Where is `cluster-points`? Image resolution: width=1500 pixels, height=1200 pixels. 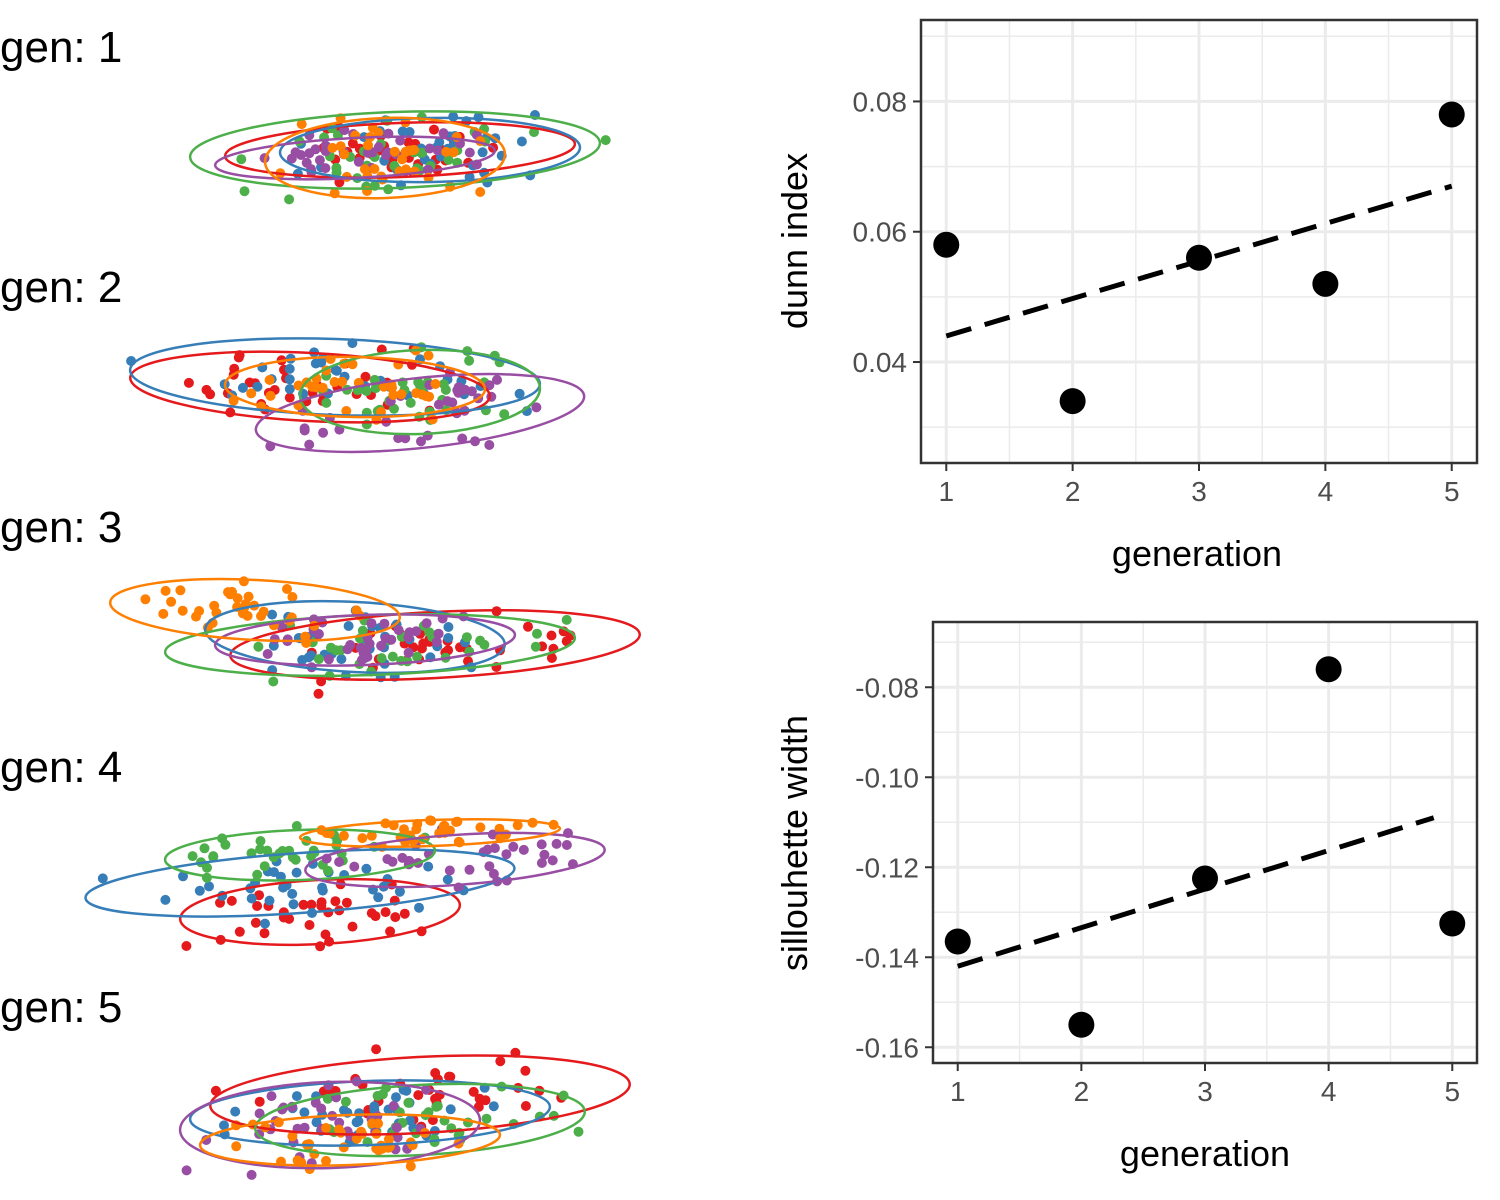
cluster-points is located at coordinates (382, 1112).